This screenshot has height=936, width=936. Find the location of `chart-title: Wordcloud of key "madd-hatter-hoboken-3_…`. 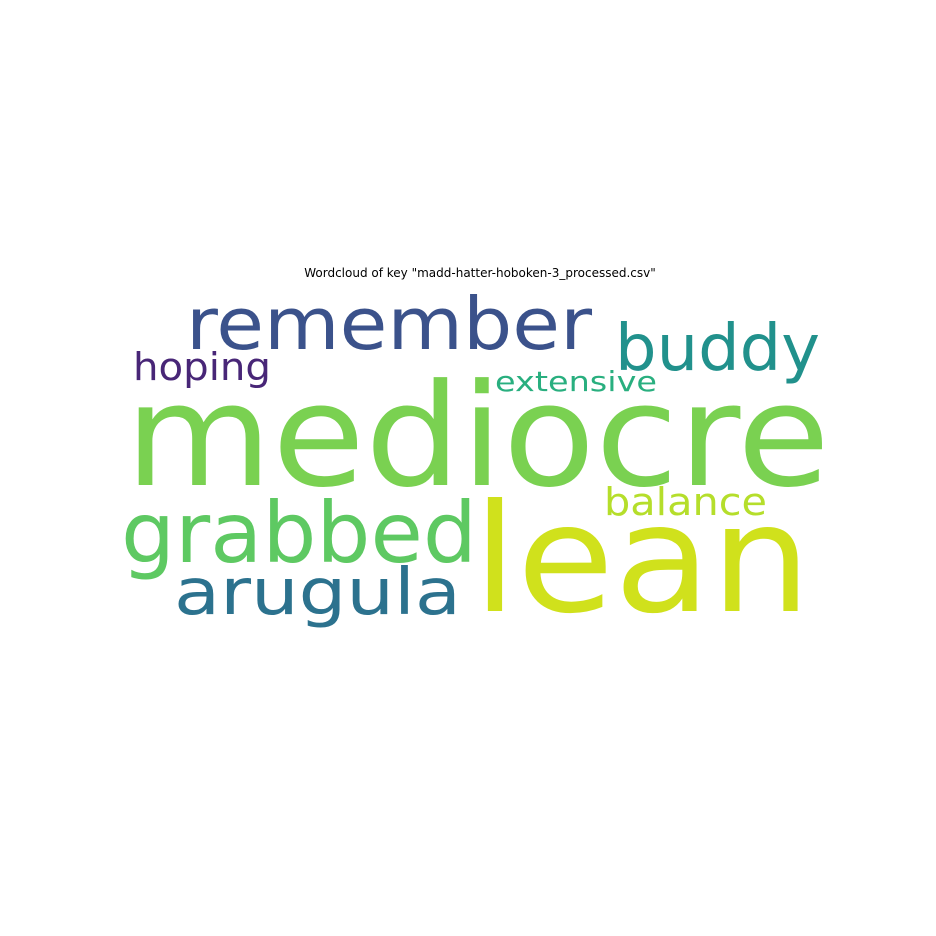

chart-title: Wordcloud of key "madd-hatter-hoboken-3_… is located at coordinates (480, 273).